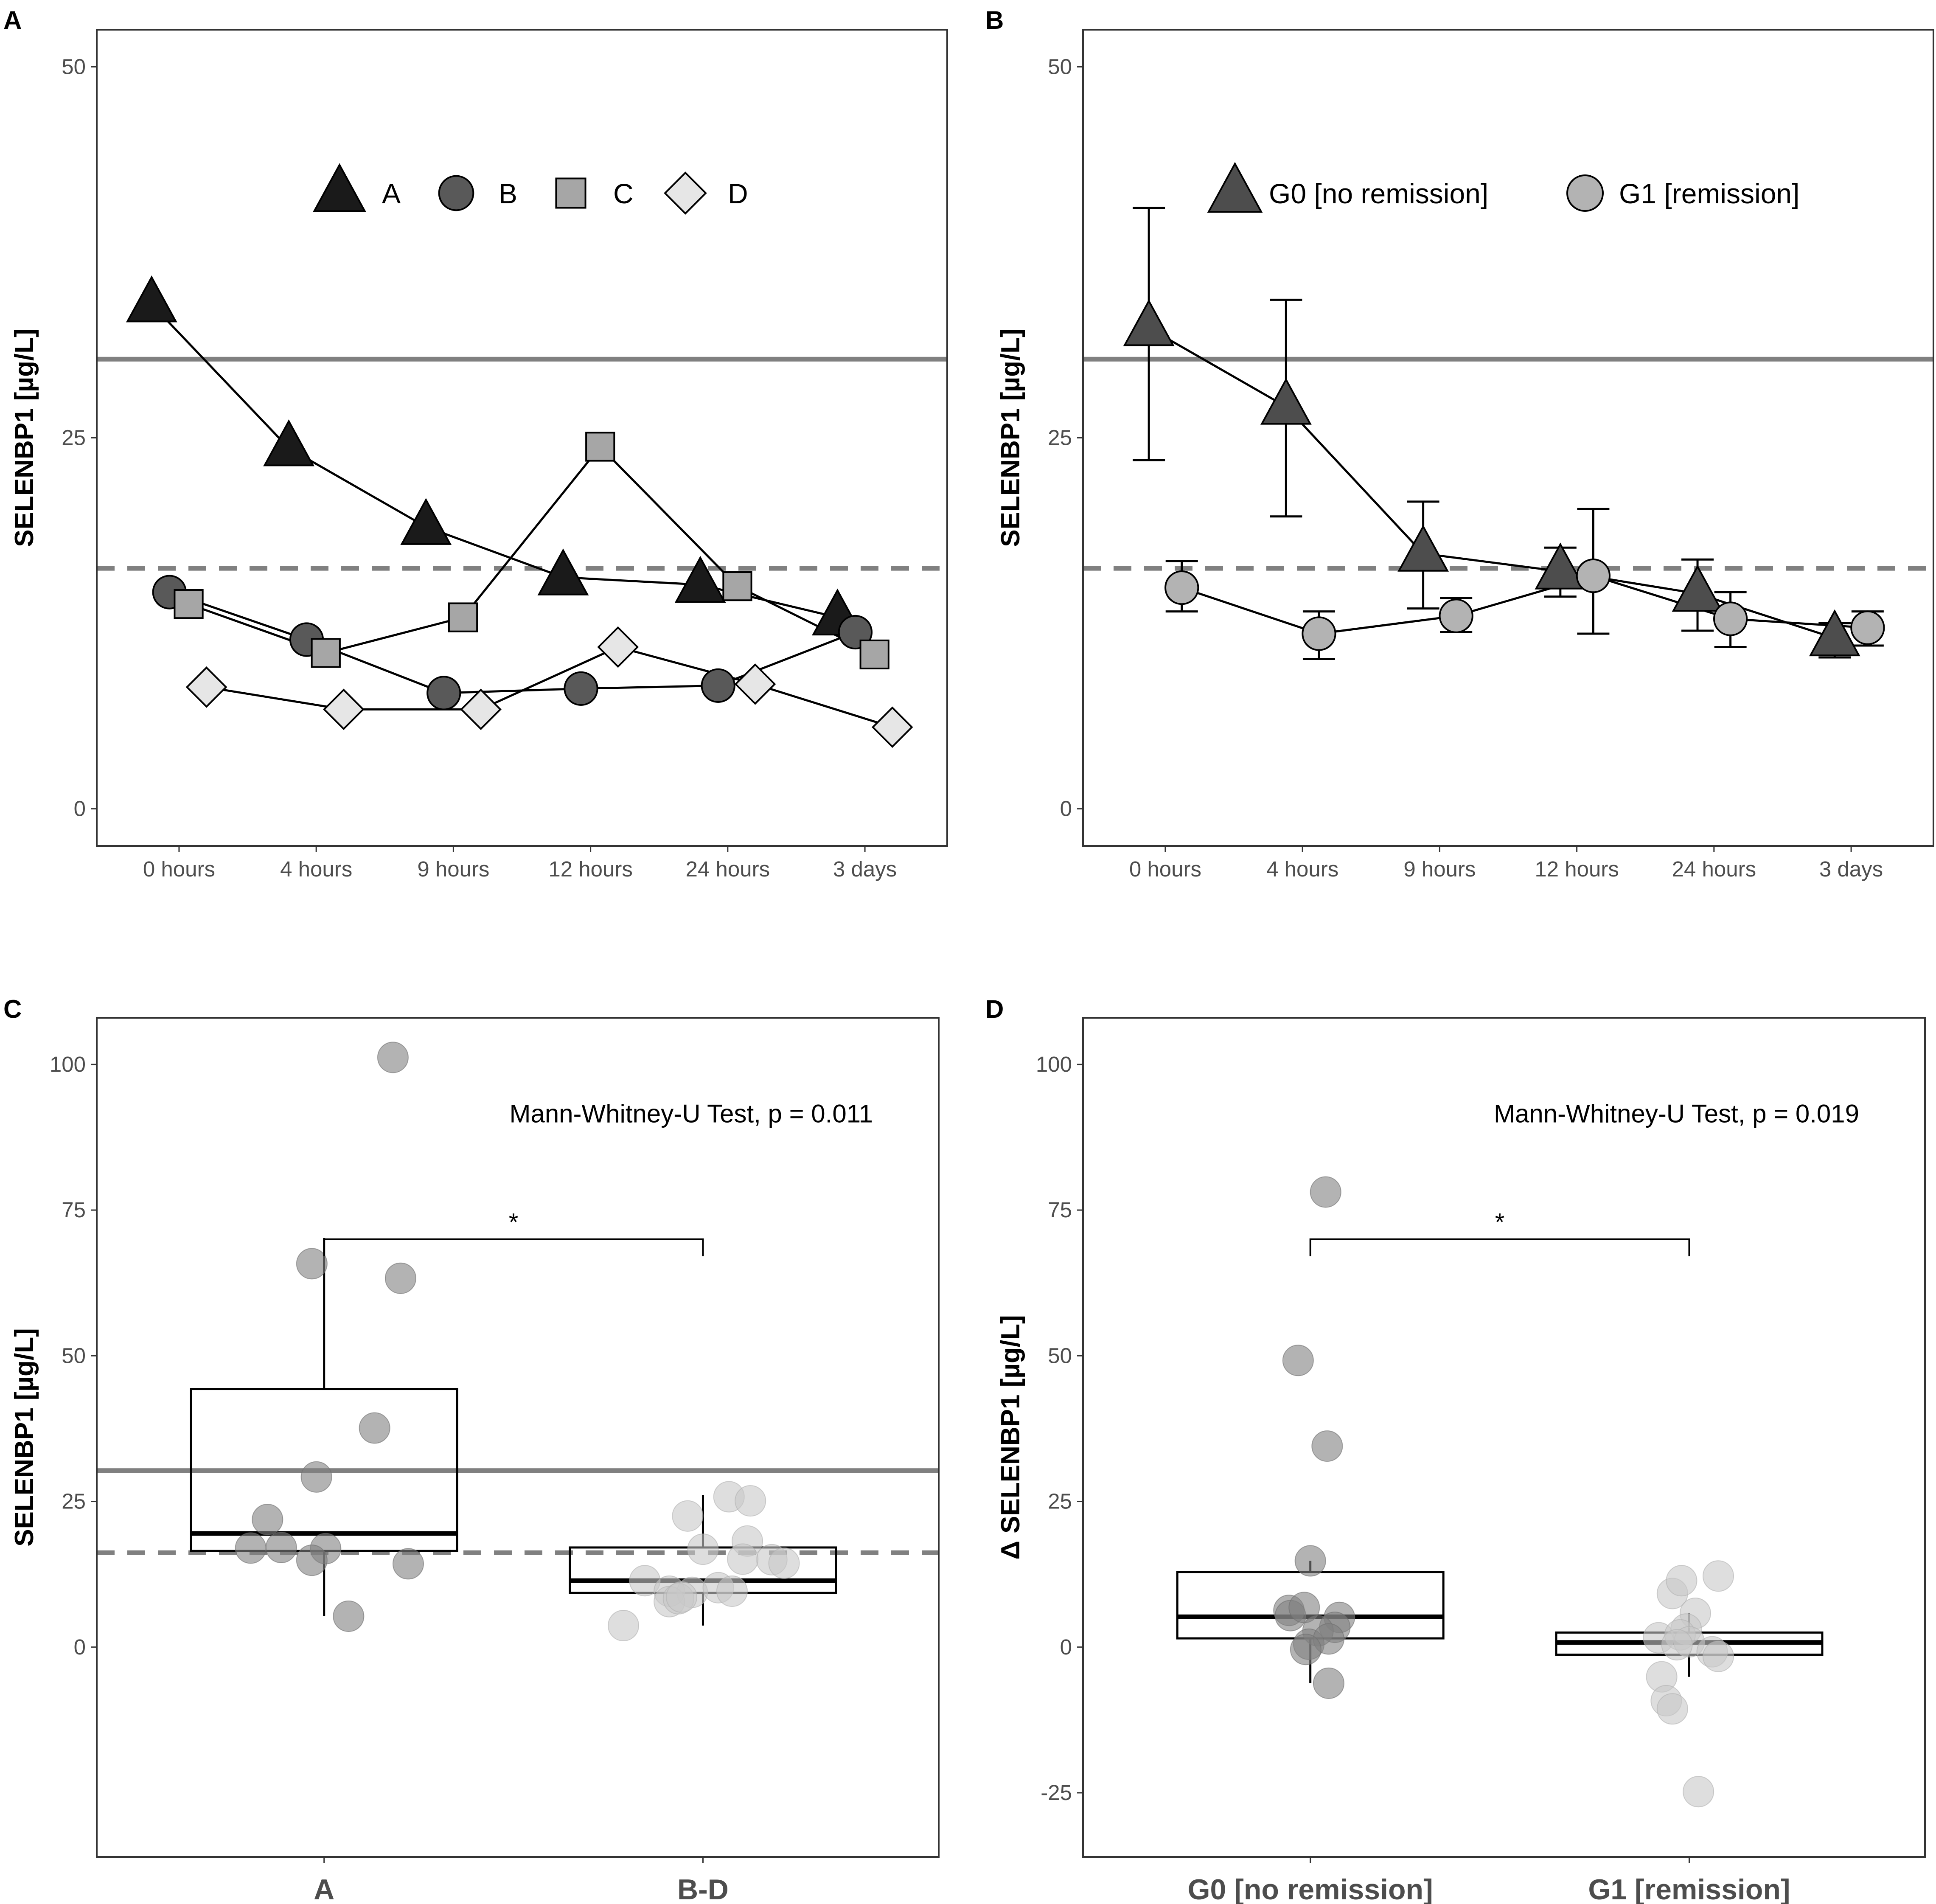 The height and width of the screenshot is (1904, 1936). I want to click on test-annotation: Mann-Whitney-U Test, p = 0.019, so click(1677, 1114).